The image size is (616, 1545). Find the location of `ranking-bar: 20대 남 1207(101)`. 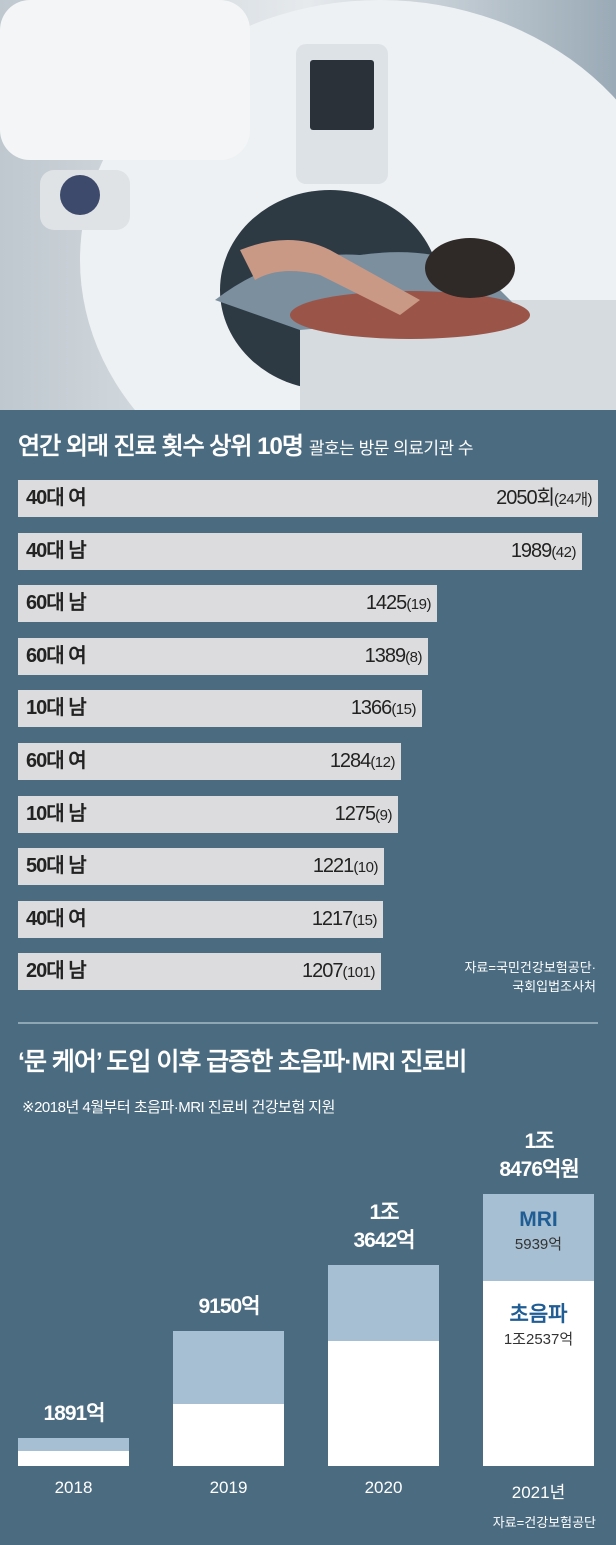

ranking-bar: 20대 남 1207(101) is located at coordinates (199, 972).